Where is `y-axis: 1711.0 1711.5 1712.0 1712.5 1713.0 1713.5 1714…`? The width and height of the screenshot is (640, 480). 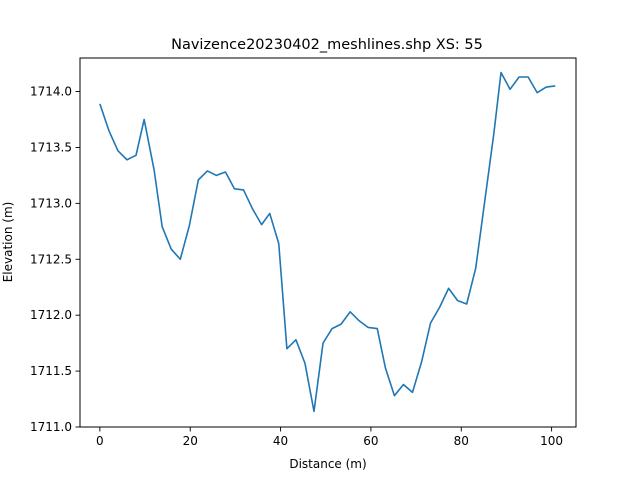 y-axis: 1711.0 1711.5 1712.0 1712.5 1713.0 1713.5 1714… is located at coordinates (55, 259).